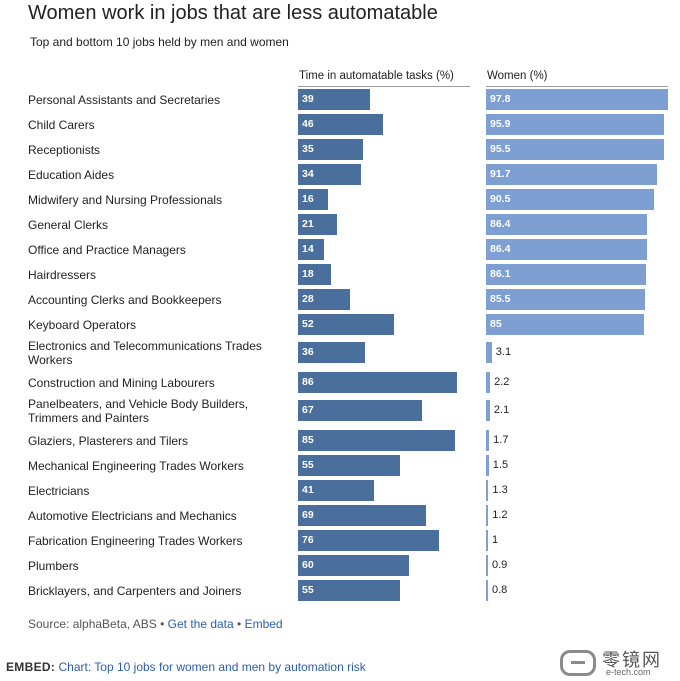 The image size is (680, 681). I want to click on women-value-label: 85, so click(496, 324).